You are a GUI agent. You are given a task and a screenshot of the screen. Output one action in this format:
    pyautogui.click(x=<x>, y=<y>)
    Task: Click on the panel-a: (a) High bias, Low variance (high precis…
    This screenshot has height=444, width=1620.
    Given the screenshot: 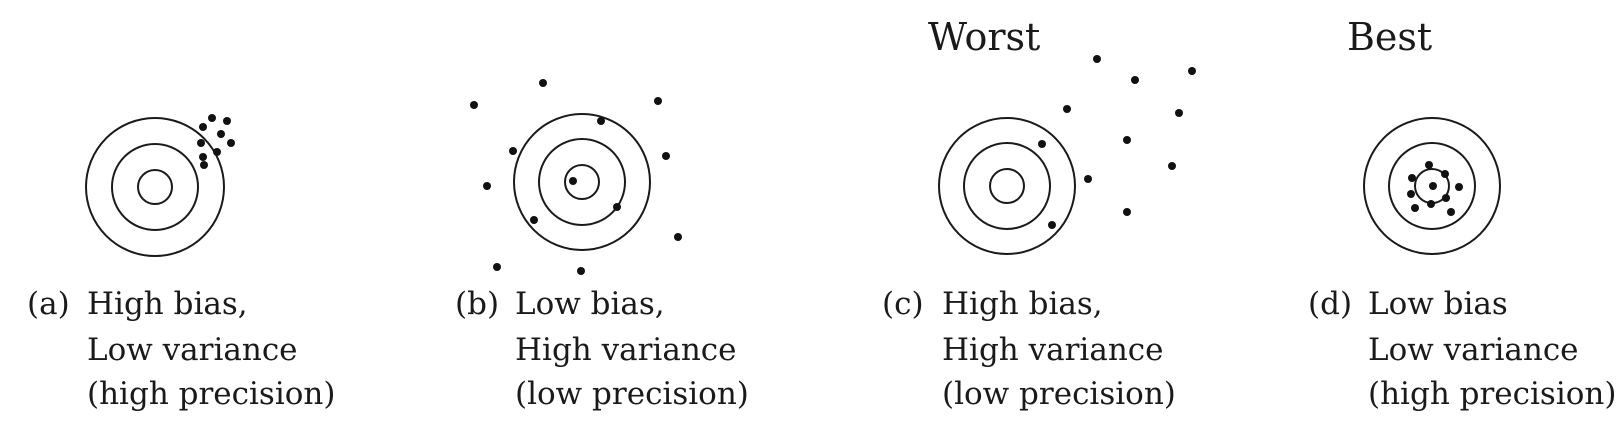 What is the action you would take?
    pyautogui.click(x=181, y=263)
    